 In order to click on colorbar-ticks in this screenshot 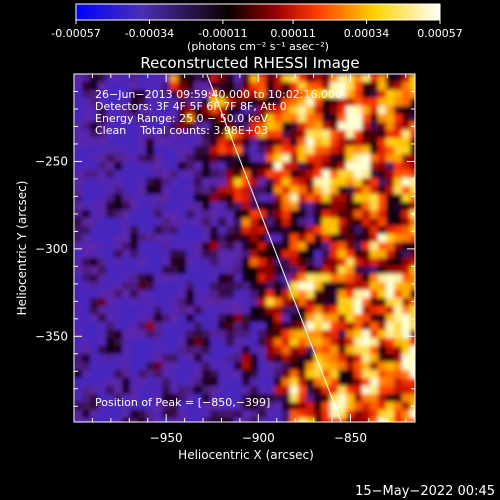, I will do `click(258, 22)`.